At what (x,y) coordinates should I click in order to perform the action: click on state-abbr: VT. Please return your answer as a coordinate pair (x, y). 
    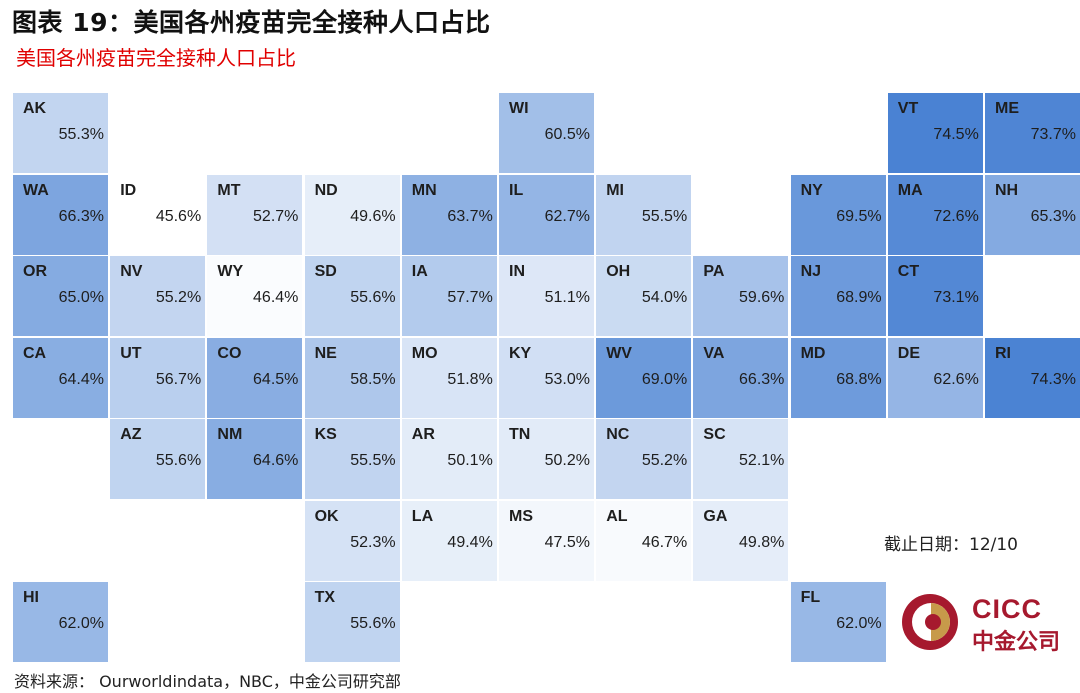
    Looking at the image, I should click on (908, 108).